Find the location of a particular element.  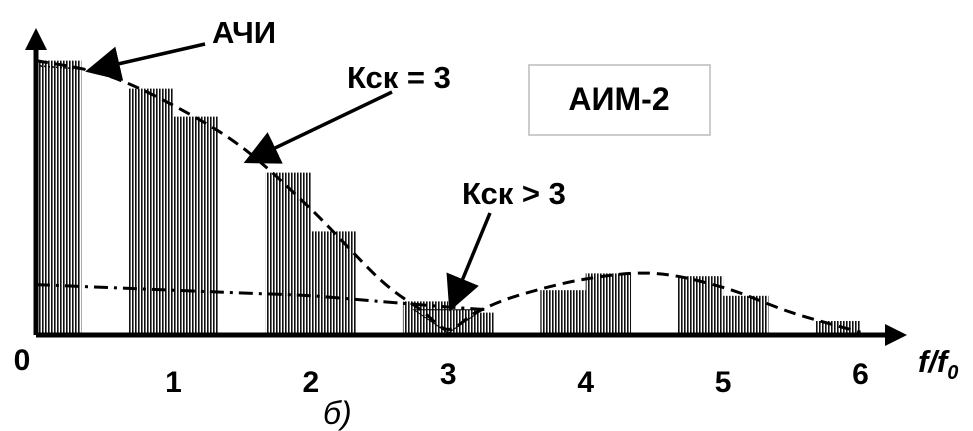

legend-box is located at coordinates (619, 100).